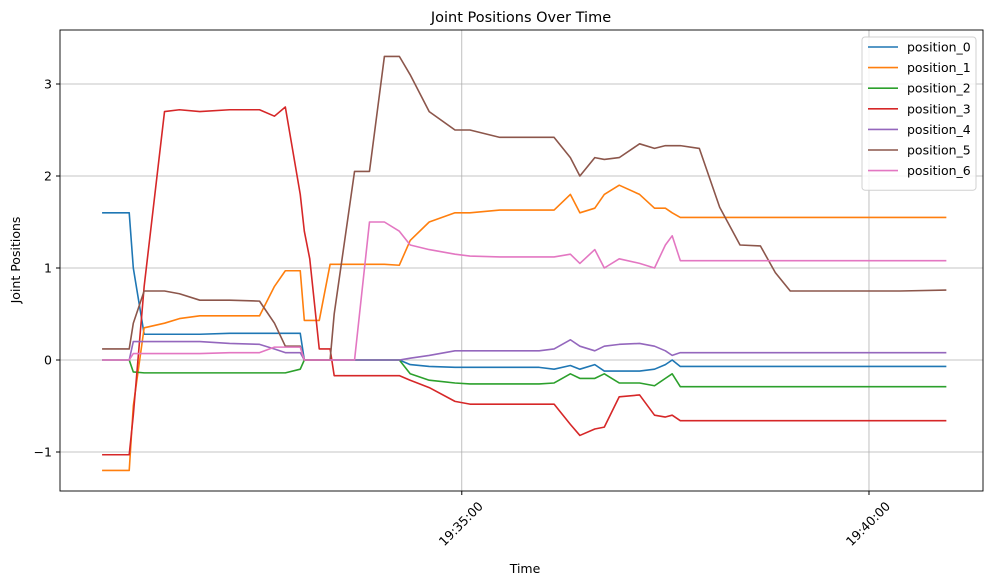 This screenshot has width=999, height=585. Describe the element at coordinates (525, 568) in the screenshot. I see `x-axis-label: Time` at that location.